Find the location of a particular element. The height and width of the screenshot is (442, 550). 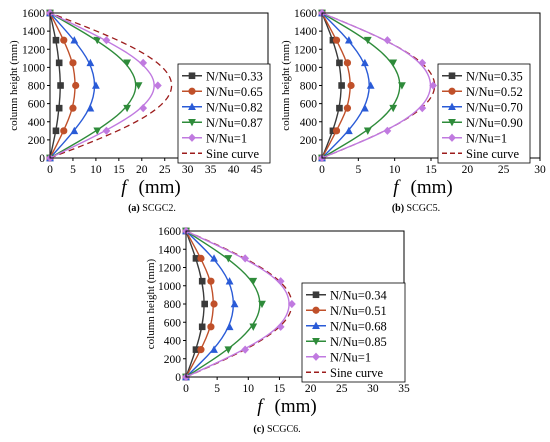

y-axis-label: column height (mm) is located at coordinates (286, 85).